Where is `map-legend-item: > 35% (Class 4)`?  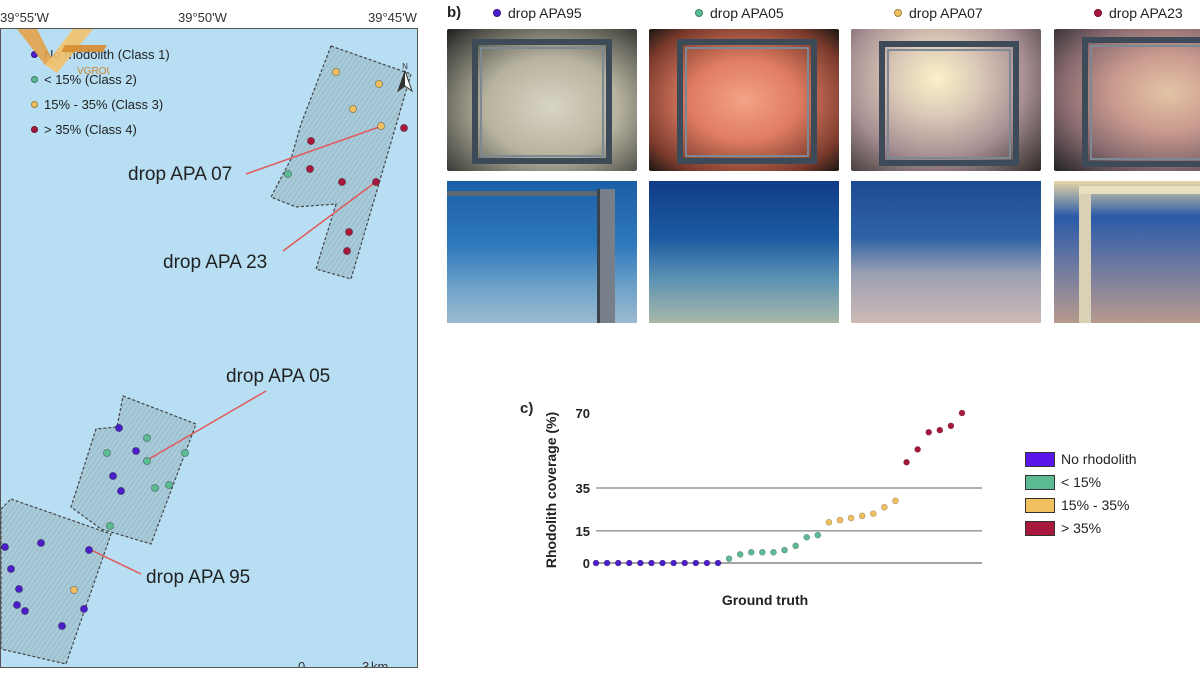
map-legend-item: > 35% (Class 4) is located at coordinates (84, 129).